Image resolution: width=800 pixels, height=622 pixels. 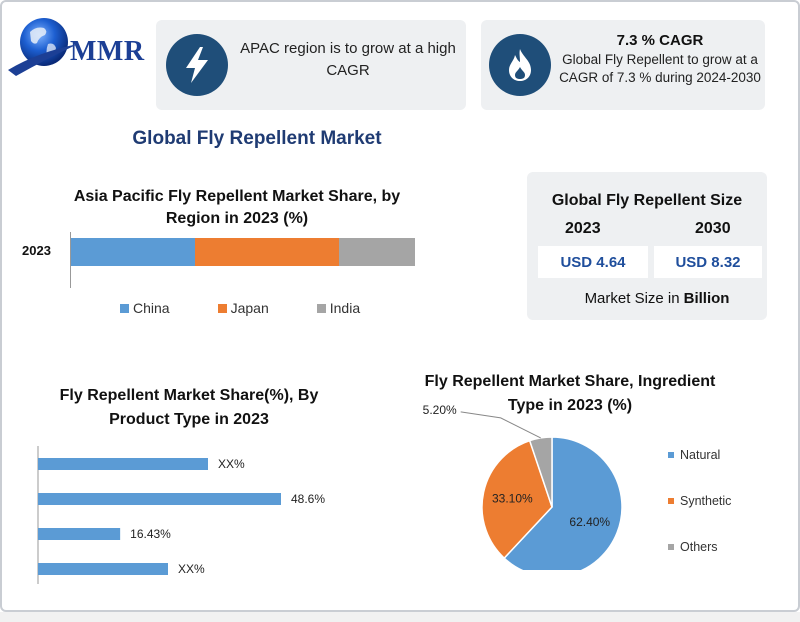 I want to click on pie-slice-synthetic, so click(x=517, y=499).